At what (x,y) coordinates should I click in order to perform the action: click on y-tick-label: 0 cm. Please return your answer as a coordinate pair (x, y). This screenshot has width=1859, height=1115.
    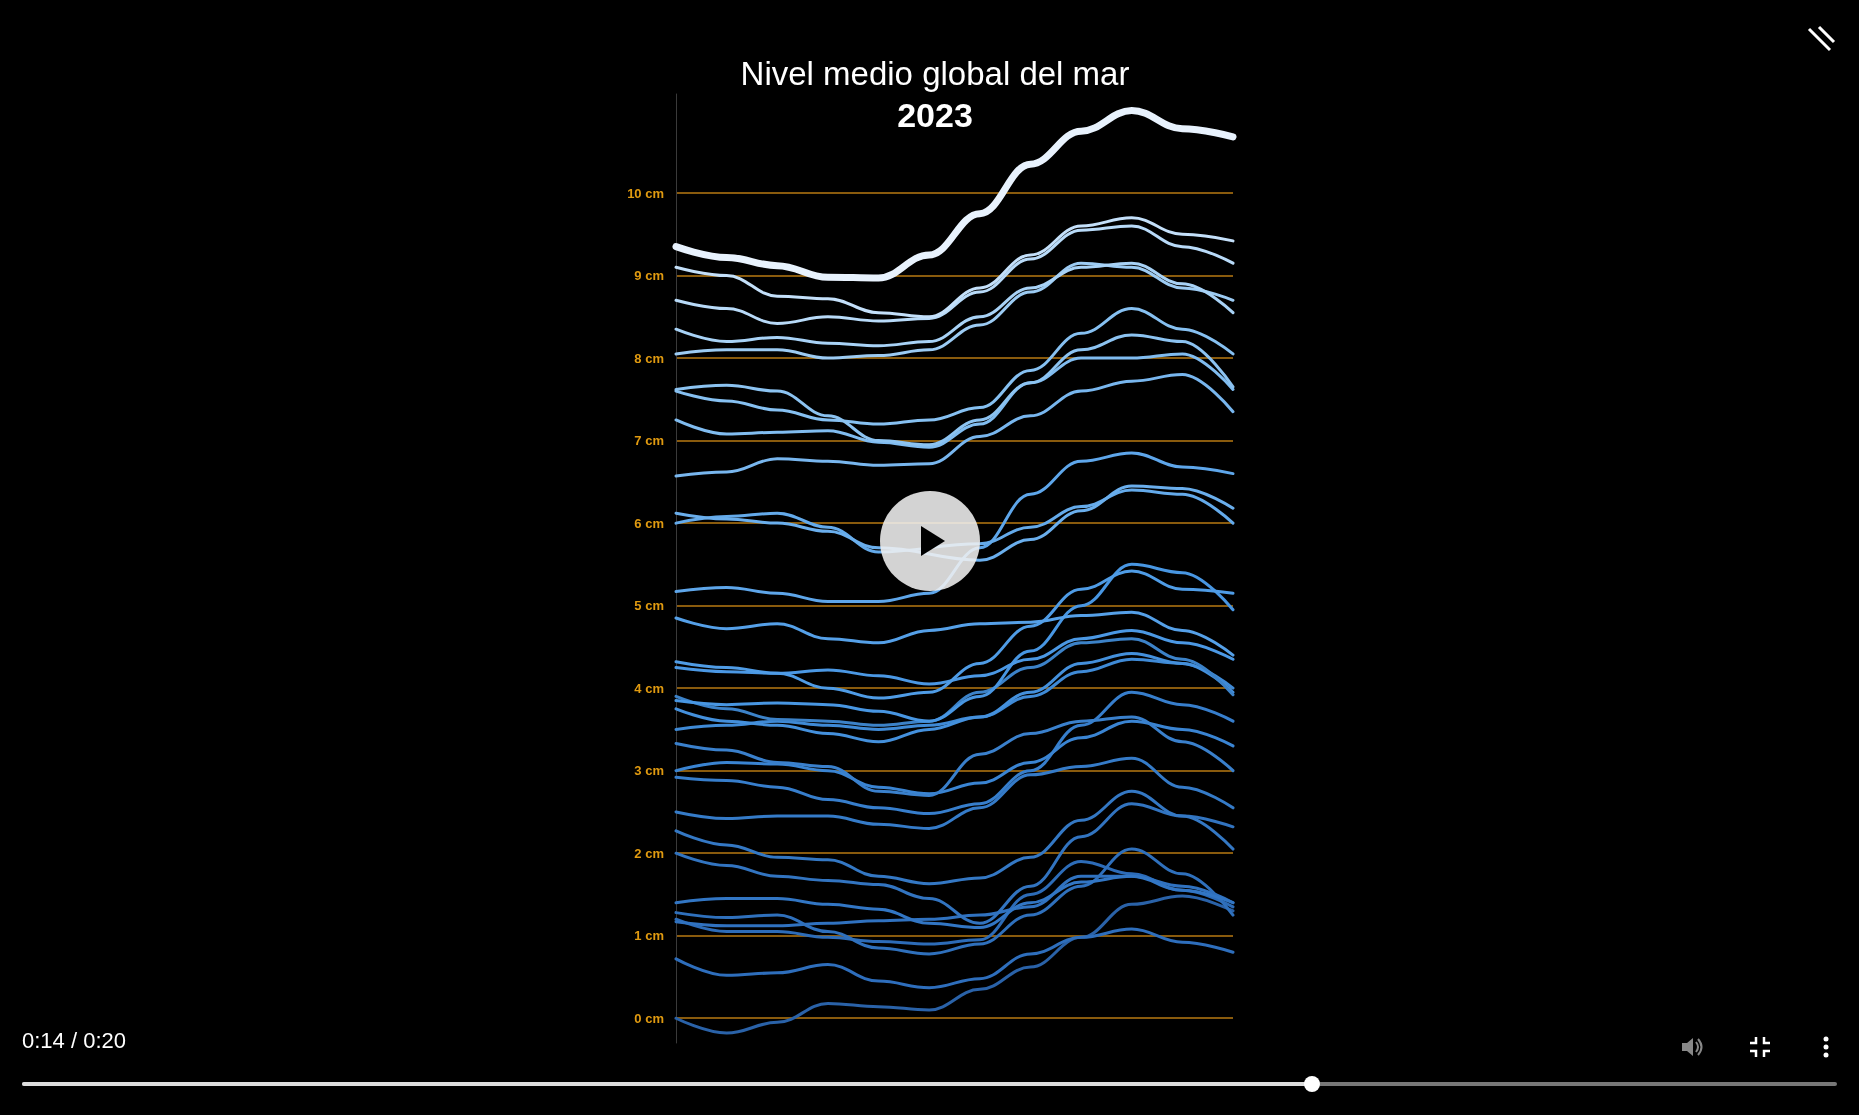
    Looking at the image, I should click on (649, 1018).